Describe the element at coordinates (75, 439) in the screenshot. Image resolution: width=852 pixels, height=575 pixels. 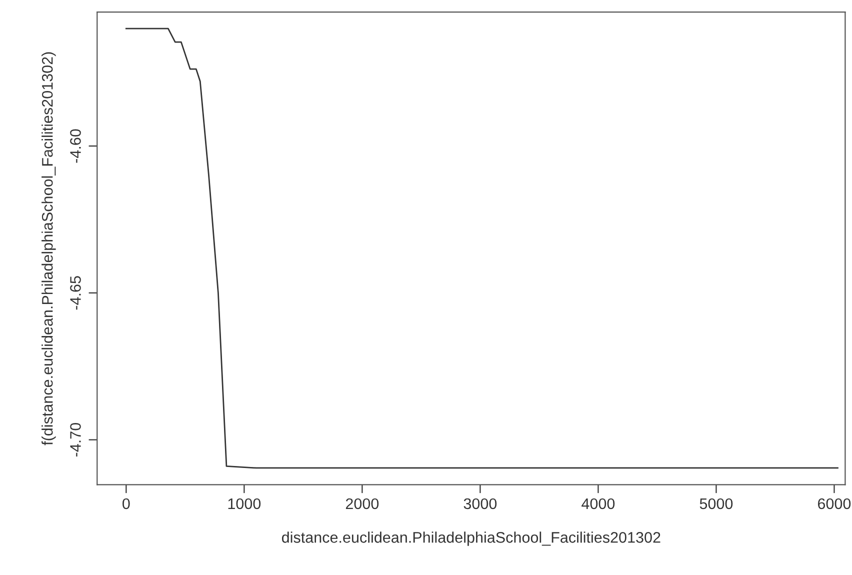
I see `y-tick-label: -4.70` at that location.